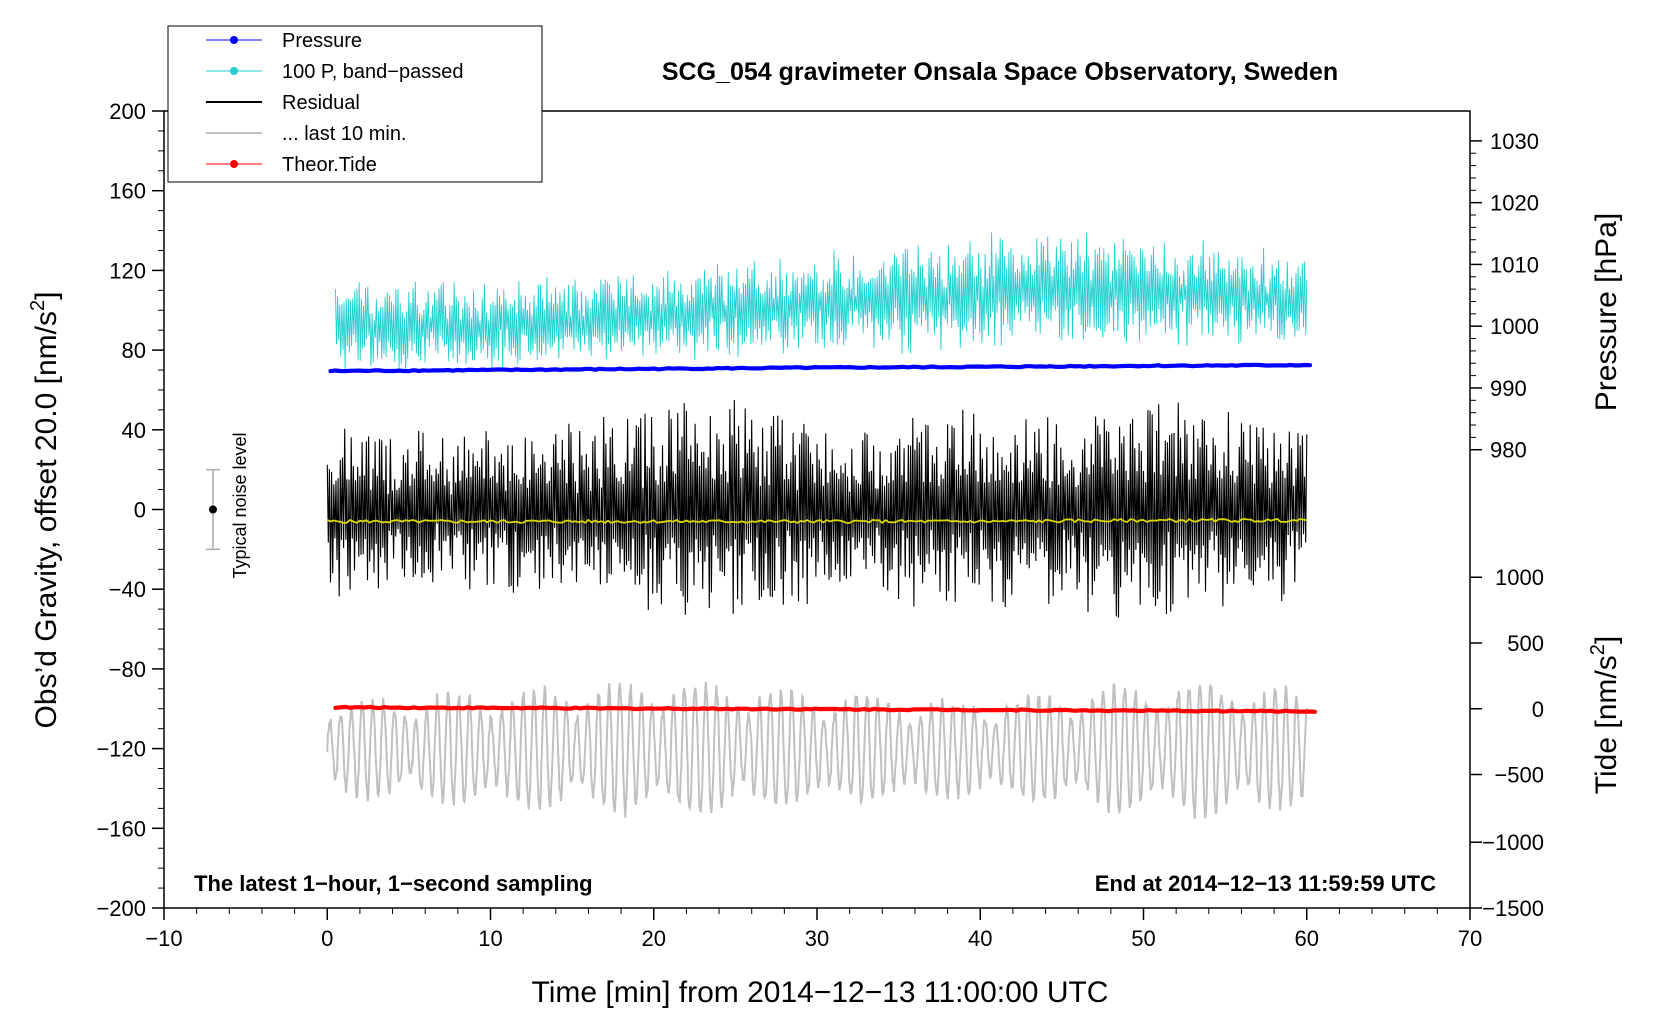  What do you see at coordinates (1606, 312) in the screenshot?
I see `y-axis-label-pressure: Pressure [hPa]` at bounding box center [1606, 312].